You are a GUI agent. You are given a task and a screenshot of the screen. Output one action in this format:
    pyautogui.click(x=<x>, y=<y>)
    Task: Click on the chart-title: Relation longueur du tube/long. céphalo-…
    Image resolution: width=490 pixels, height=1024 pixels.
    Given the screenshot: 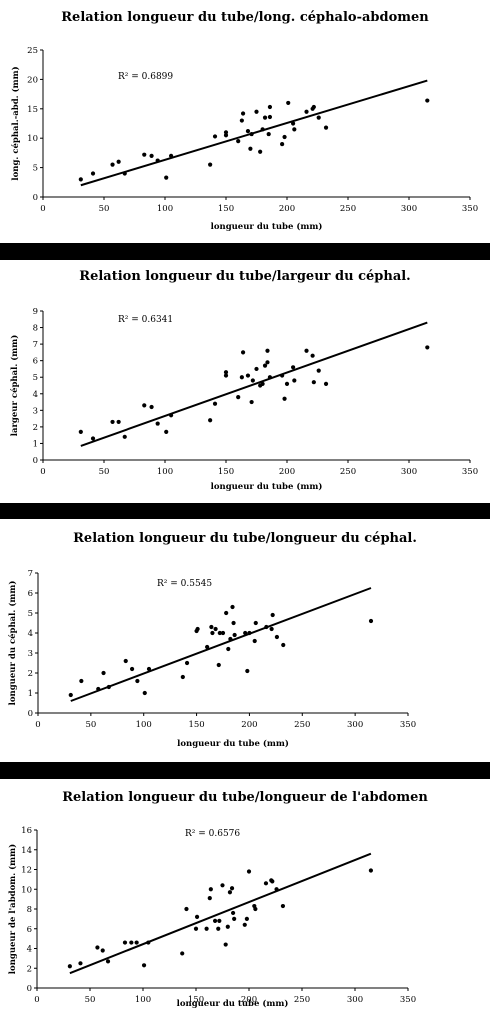 What is the action you would take?
    pyautogui.click(x=245, y=17)
    